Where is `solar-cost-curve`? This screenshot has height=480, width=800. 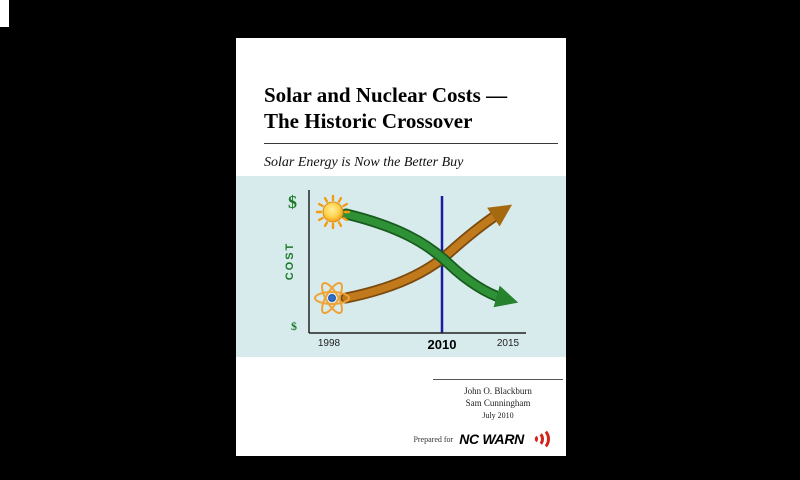
solar-cost-curve is located at coordinates (429, 258).